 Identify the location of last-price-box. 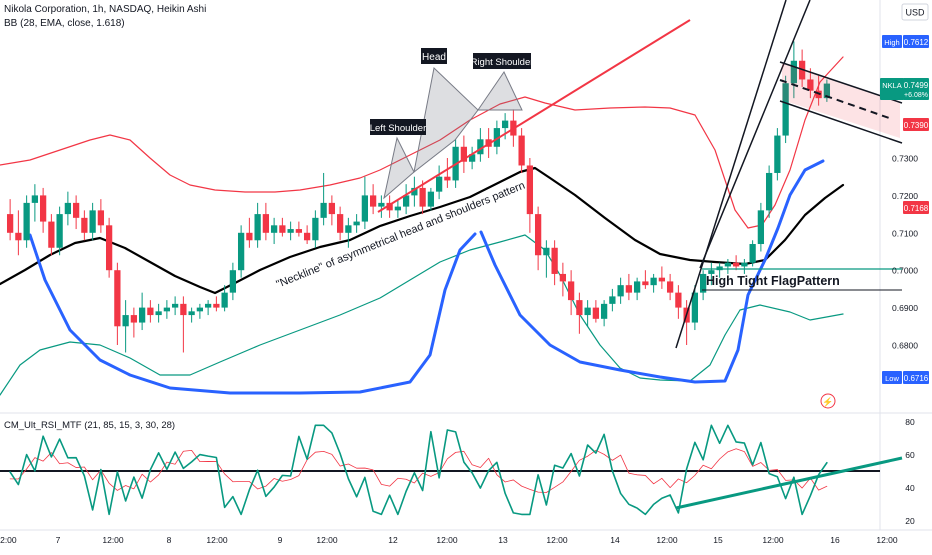
(916, 89).